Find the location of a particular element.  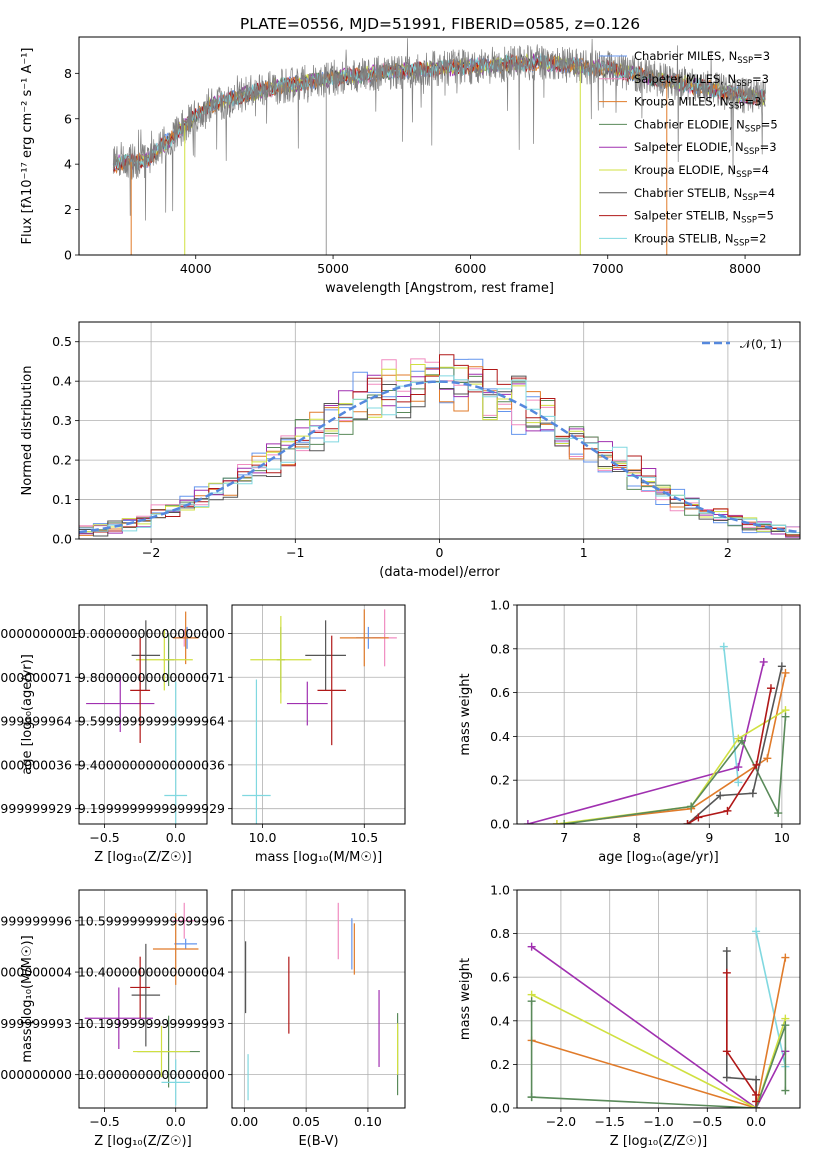

y-tick-label-3: 0.3 is located at coordinates (62, 420).